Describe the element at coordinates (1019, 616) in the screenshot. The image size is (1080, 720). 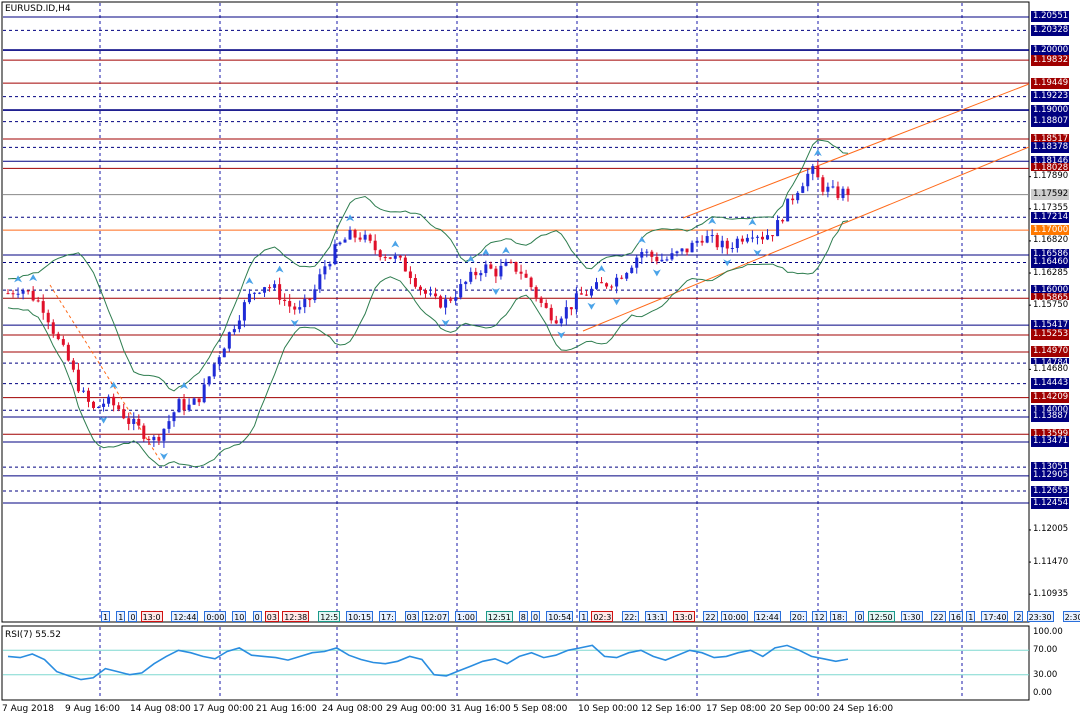
I see `event-tag: 2` at that location.